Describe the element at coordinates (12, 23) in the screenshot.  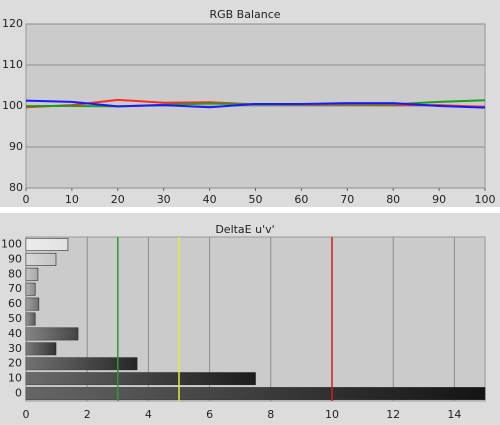
I see `y-tick-label: 120` at that location.